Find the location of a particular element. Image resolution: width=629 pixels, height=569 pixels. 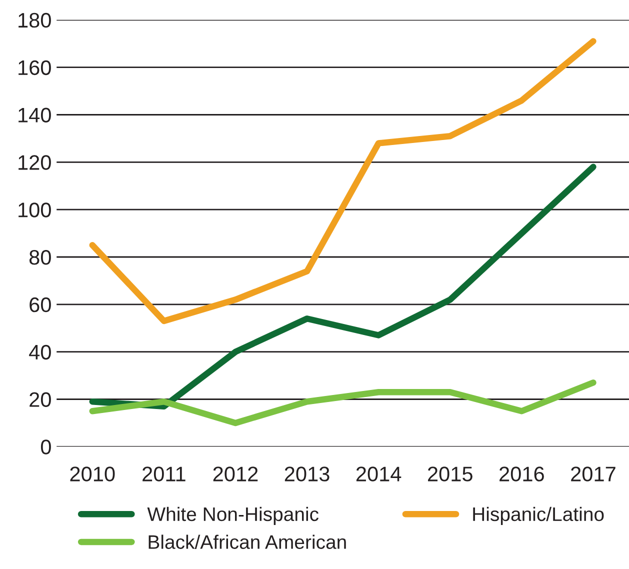

x-tick-label: 2011 is located at coordinates (164, 474).